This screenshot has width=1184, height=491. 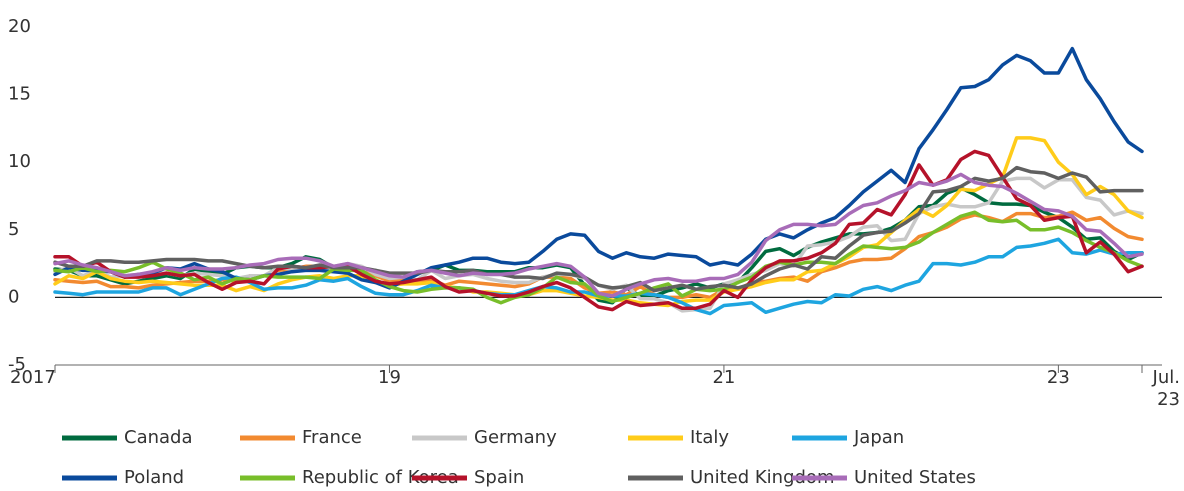 What do you see at coordinates (154, 477) in the screenshot?
I see `legend-label: Poland` at bounding box center [154, 477].